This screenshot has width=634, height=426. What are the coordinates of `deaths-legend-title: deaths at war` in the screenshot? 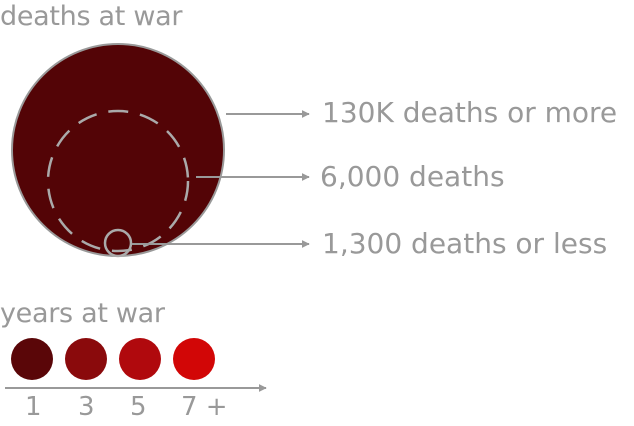 It's located at (91, 16).